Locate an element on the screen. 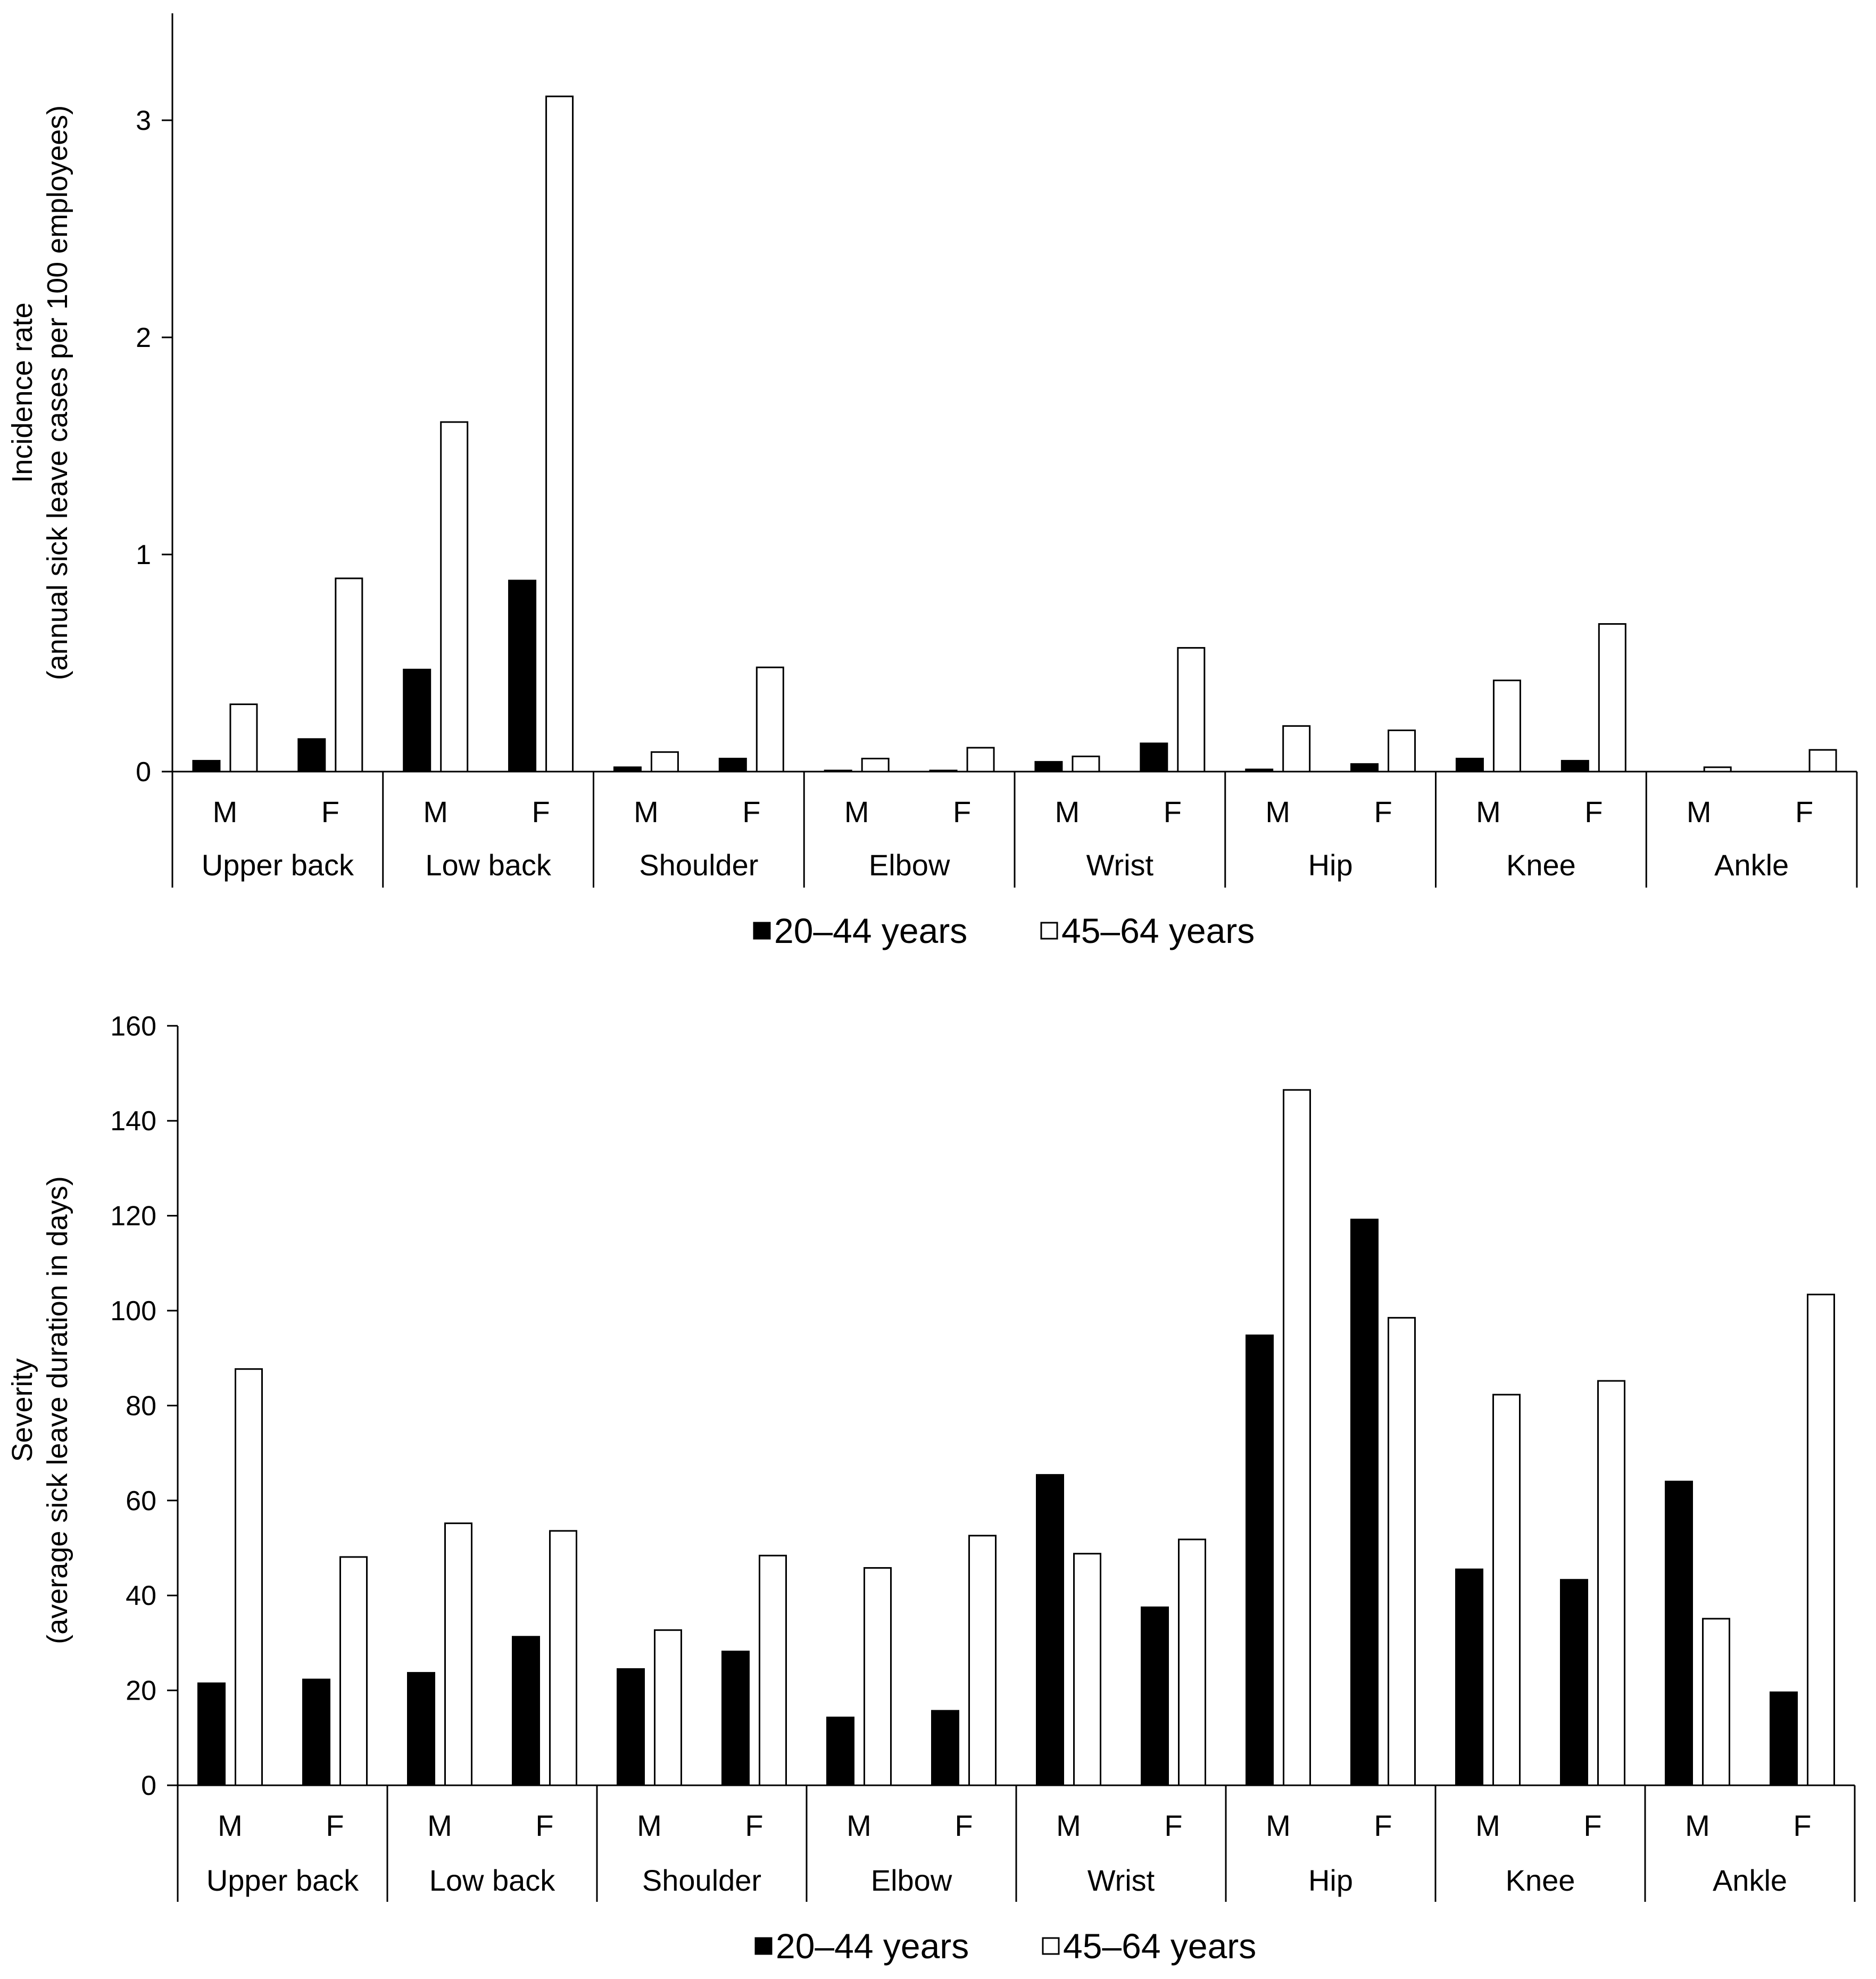 Image resolution: width=1876 pixels, height=1979 pixels. category-label: Knee is located at coordinates (1541, 865).